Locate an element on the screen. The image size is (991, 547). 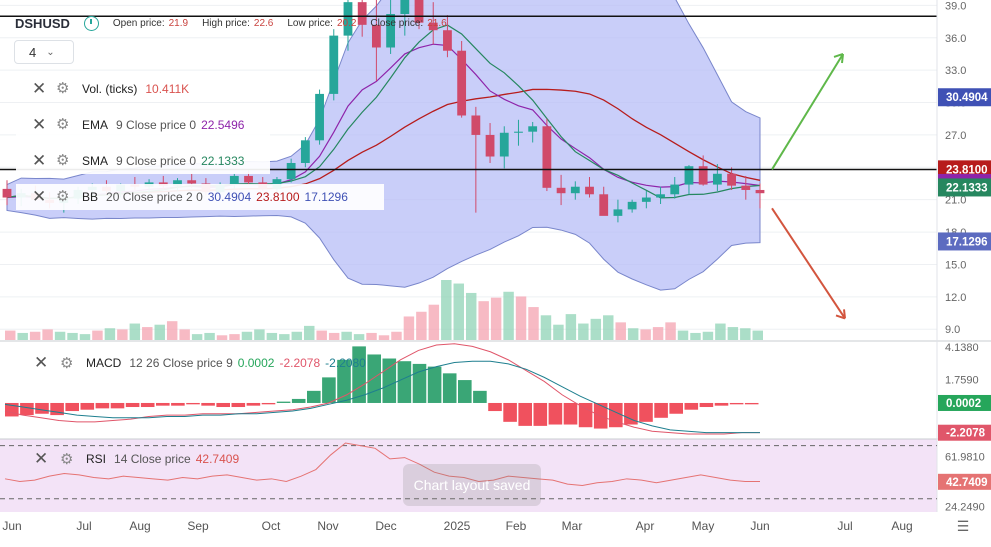
legend-value-signal: -2.2080 is located at coordinates (345, 363).